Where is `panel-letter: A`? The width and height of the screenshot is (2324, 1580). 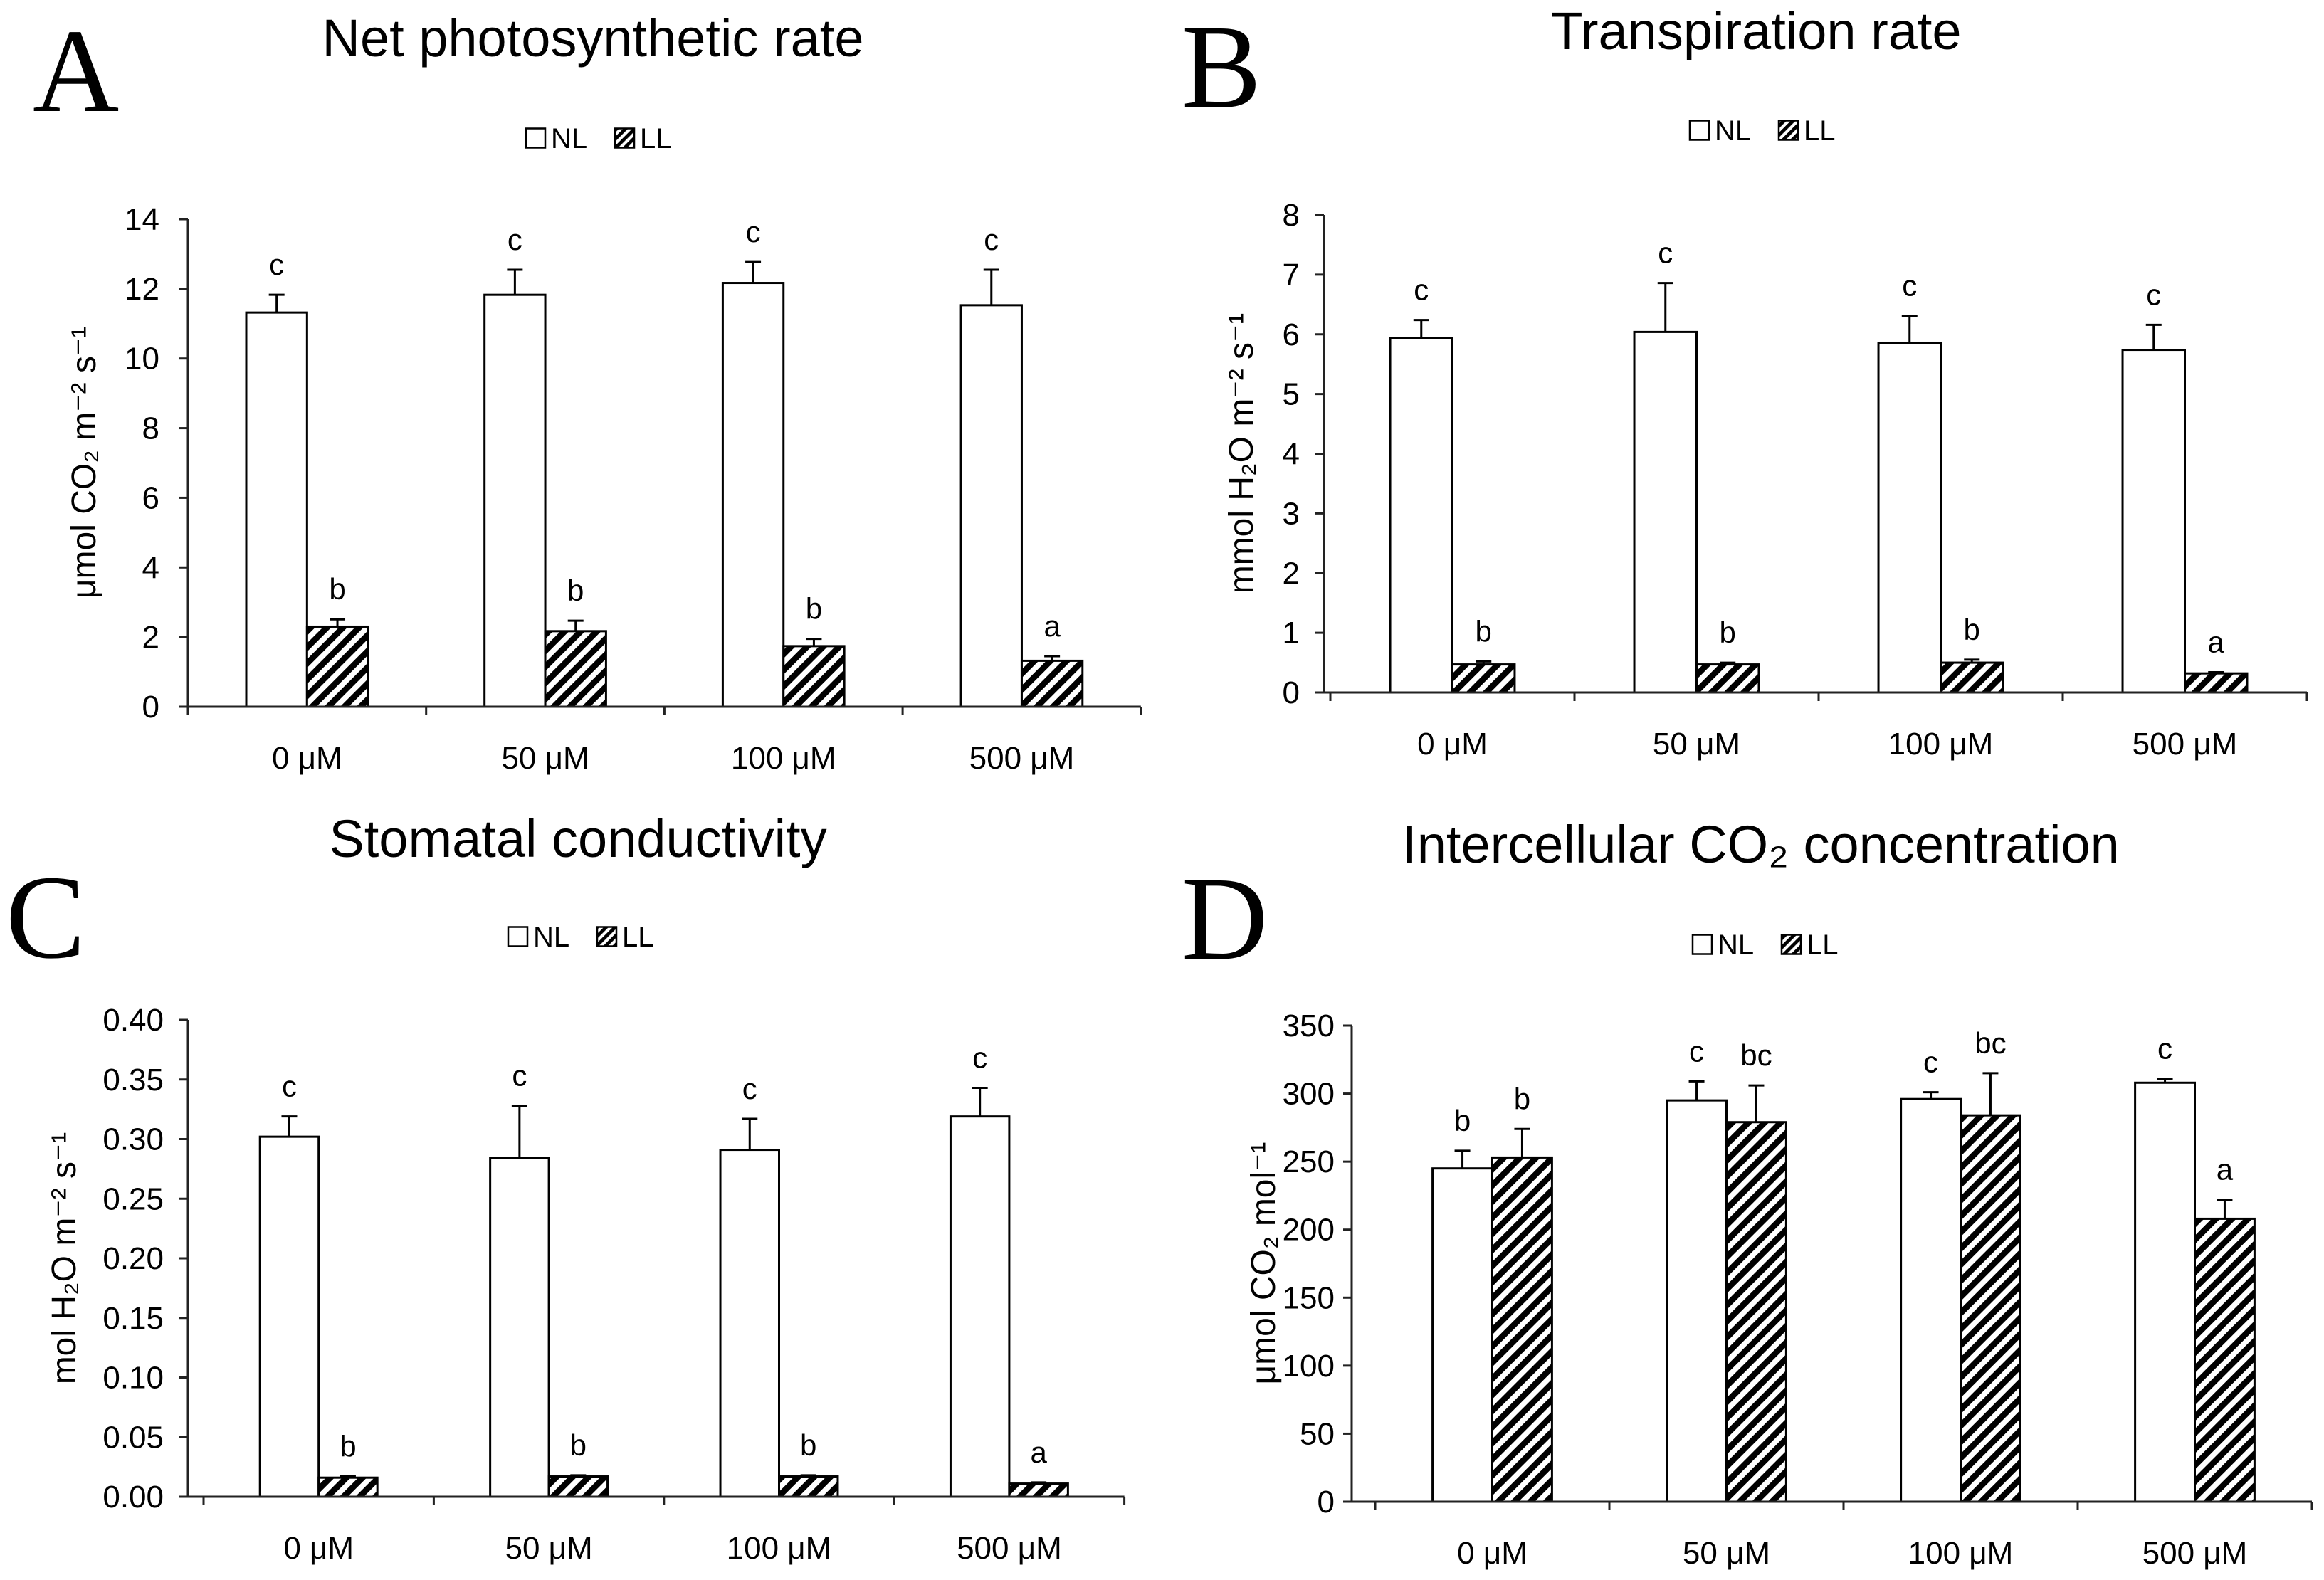 panel-letter: A is located at coordinates (76, 71).